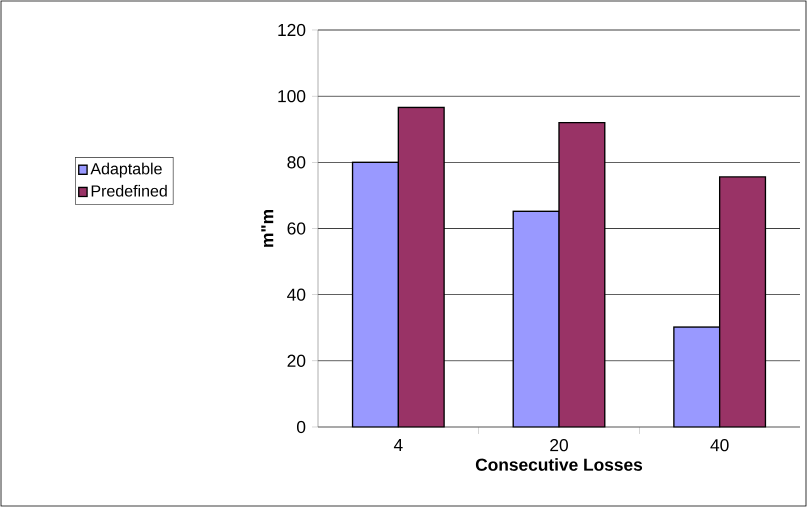 The height and width of the screenshot is (507, 811). Describe the element at coordinates (267, 228) in the screenshot. I see `y-axis-title: m"m` at that location.